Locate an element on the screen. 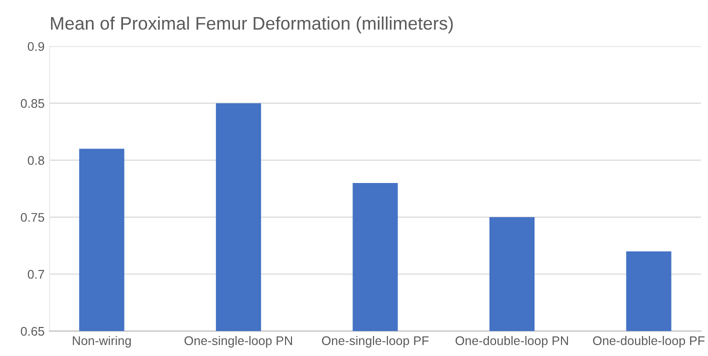 This screenshot has width=708, height=356. x-tick-label: One-double-loop PF is located at coordinates (649, 342).